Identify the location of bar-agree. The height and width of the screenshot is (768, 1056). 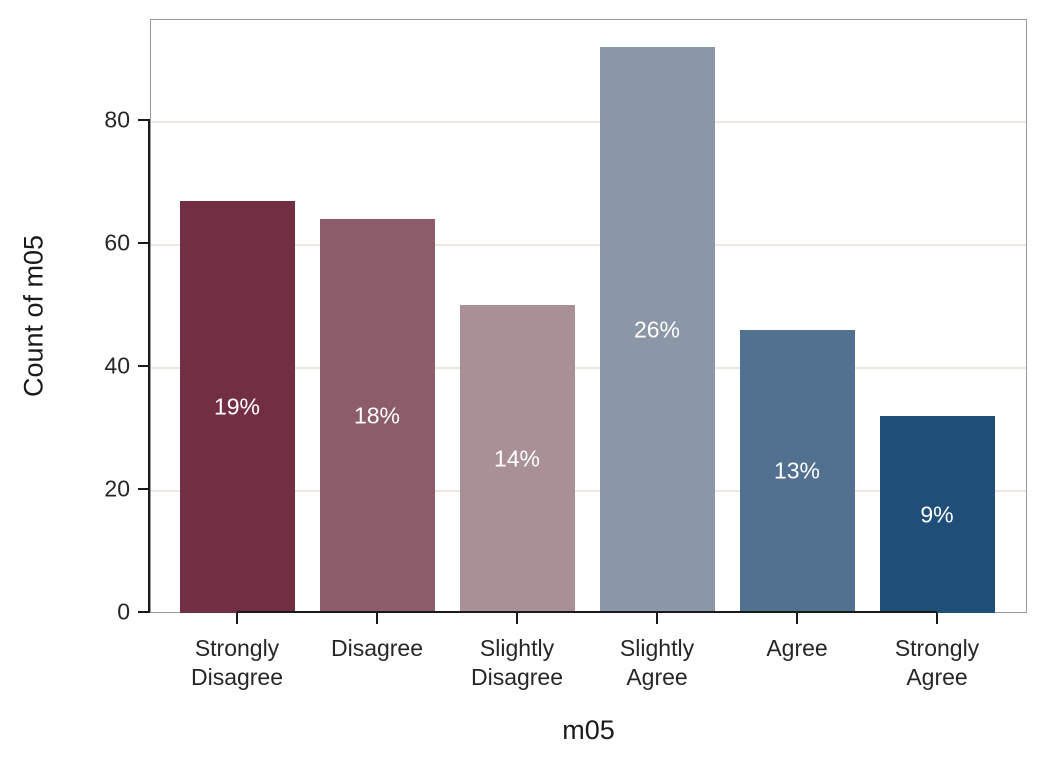
(797, 471).